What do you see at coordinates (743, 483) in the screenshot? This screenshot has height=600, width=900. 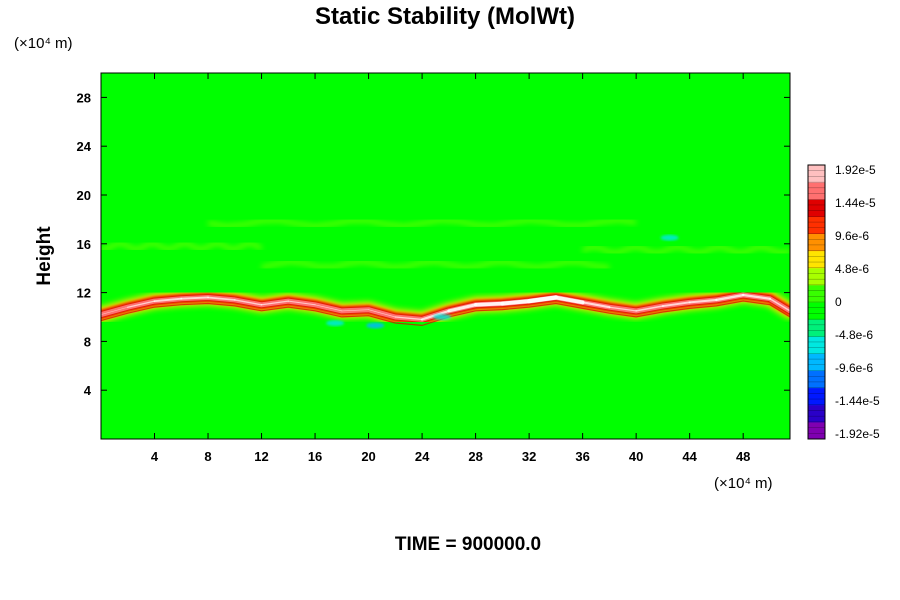 I see `x-axis-unit: (×10⁴ m)` at bounding box center [743, 483].